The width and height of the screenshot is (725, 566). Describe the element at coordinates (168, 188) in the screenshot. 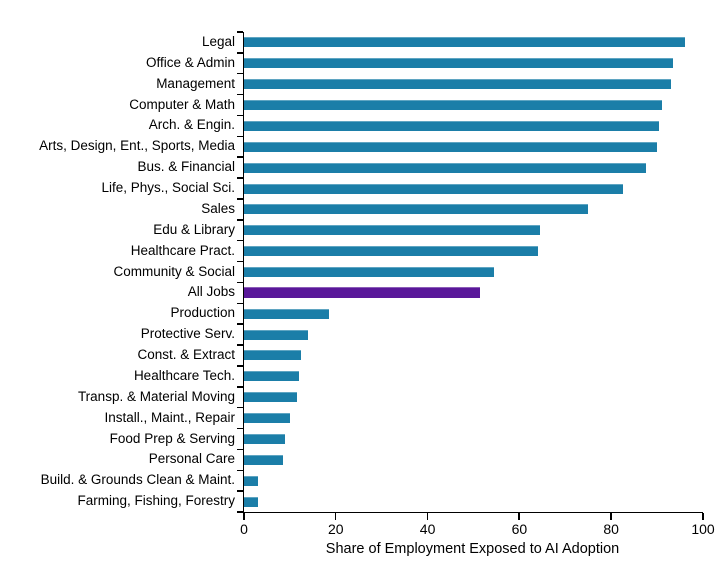

I see `category-label: Life, Phys., Social Sci.` at that location.